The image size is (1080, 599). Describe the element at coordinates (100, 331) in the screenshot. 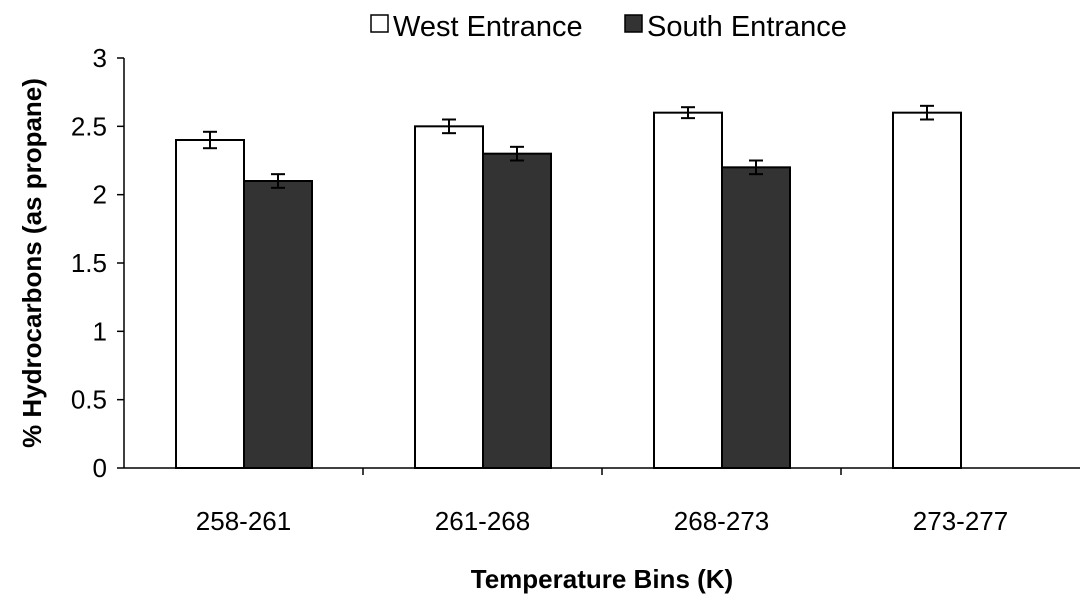

I see `y-tick-label: 1` at that location.